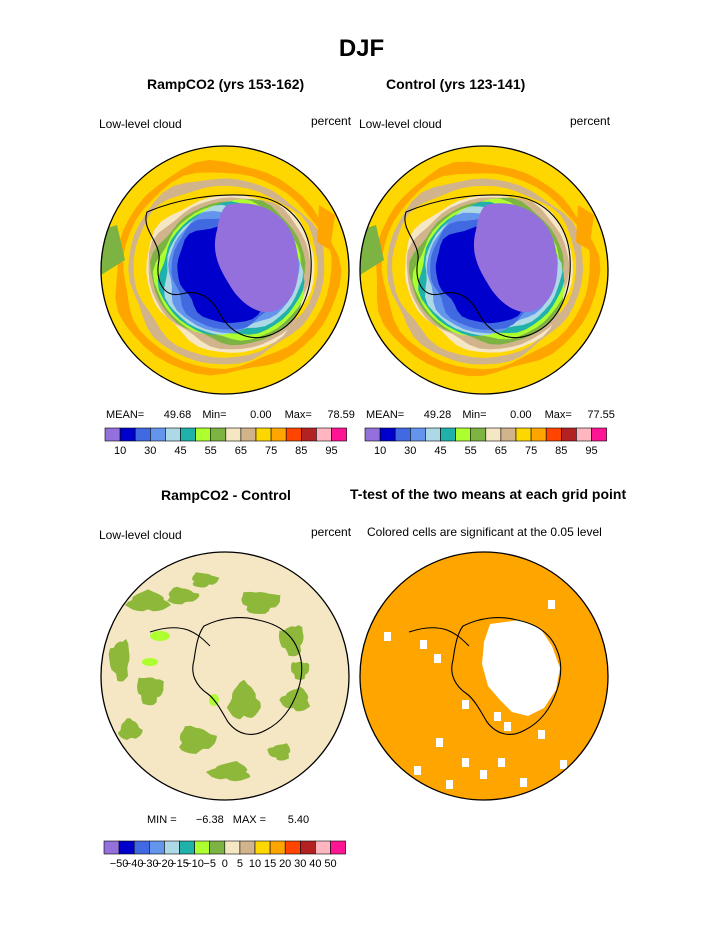  What do you see at coordinates (474, 415) in the screenshot?
I see `min-label: Min=` at bounding box center [474, 415].